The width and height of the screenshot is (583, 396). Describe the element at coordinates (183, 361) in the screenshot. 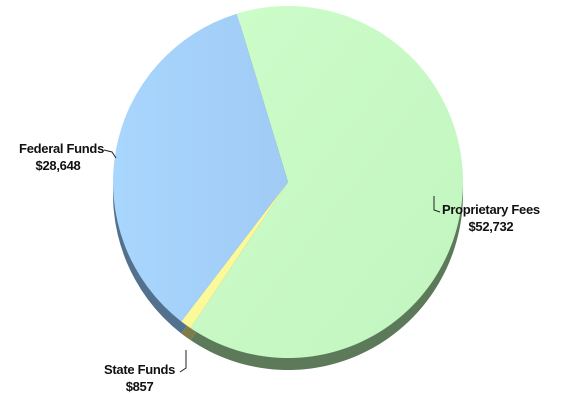

I see `leader-state` at that location.